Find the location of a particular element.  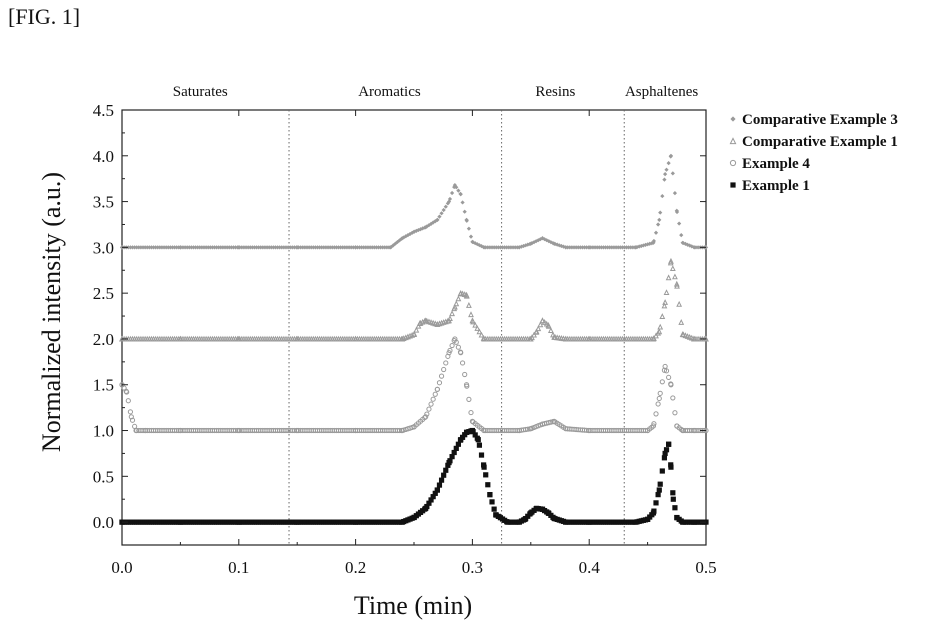

x-tick-label: 0.5 is located at coordinates (705, 567).